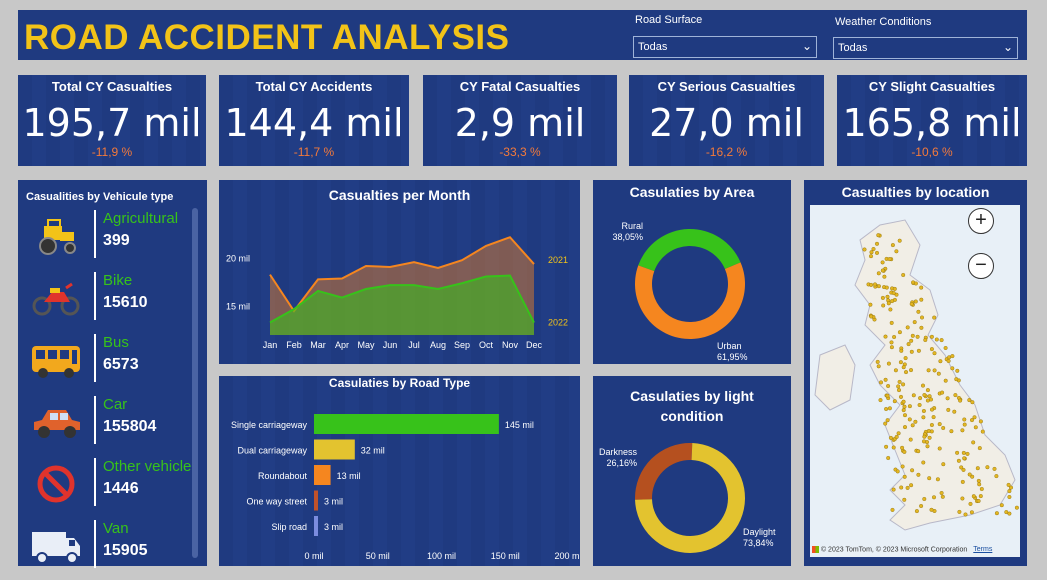  Describe the element at coordinates (726, 123) in the screenshot. I see `kpi-value: 27,0 mil` at that location.